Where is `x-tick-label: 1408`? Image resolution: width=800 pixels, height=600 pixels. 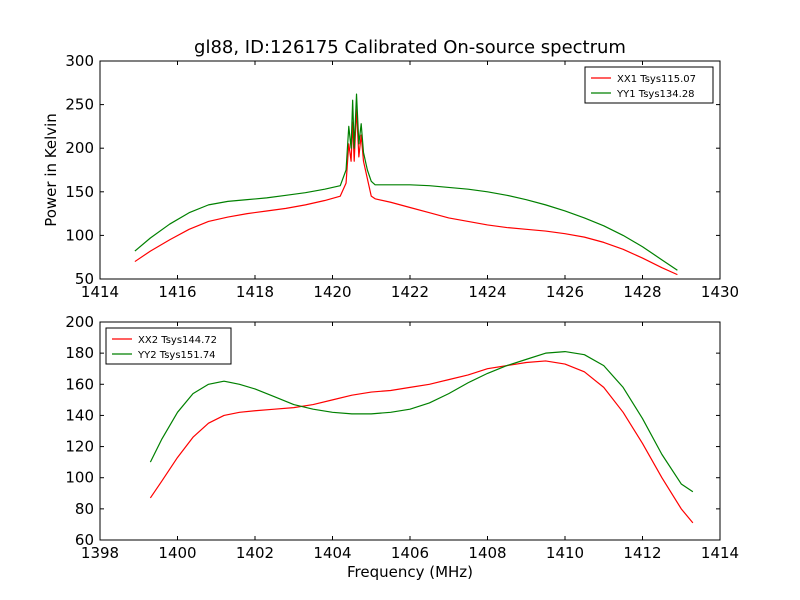
x-tick-label: 1408 is located at coordinates (487, 553).